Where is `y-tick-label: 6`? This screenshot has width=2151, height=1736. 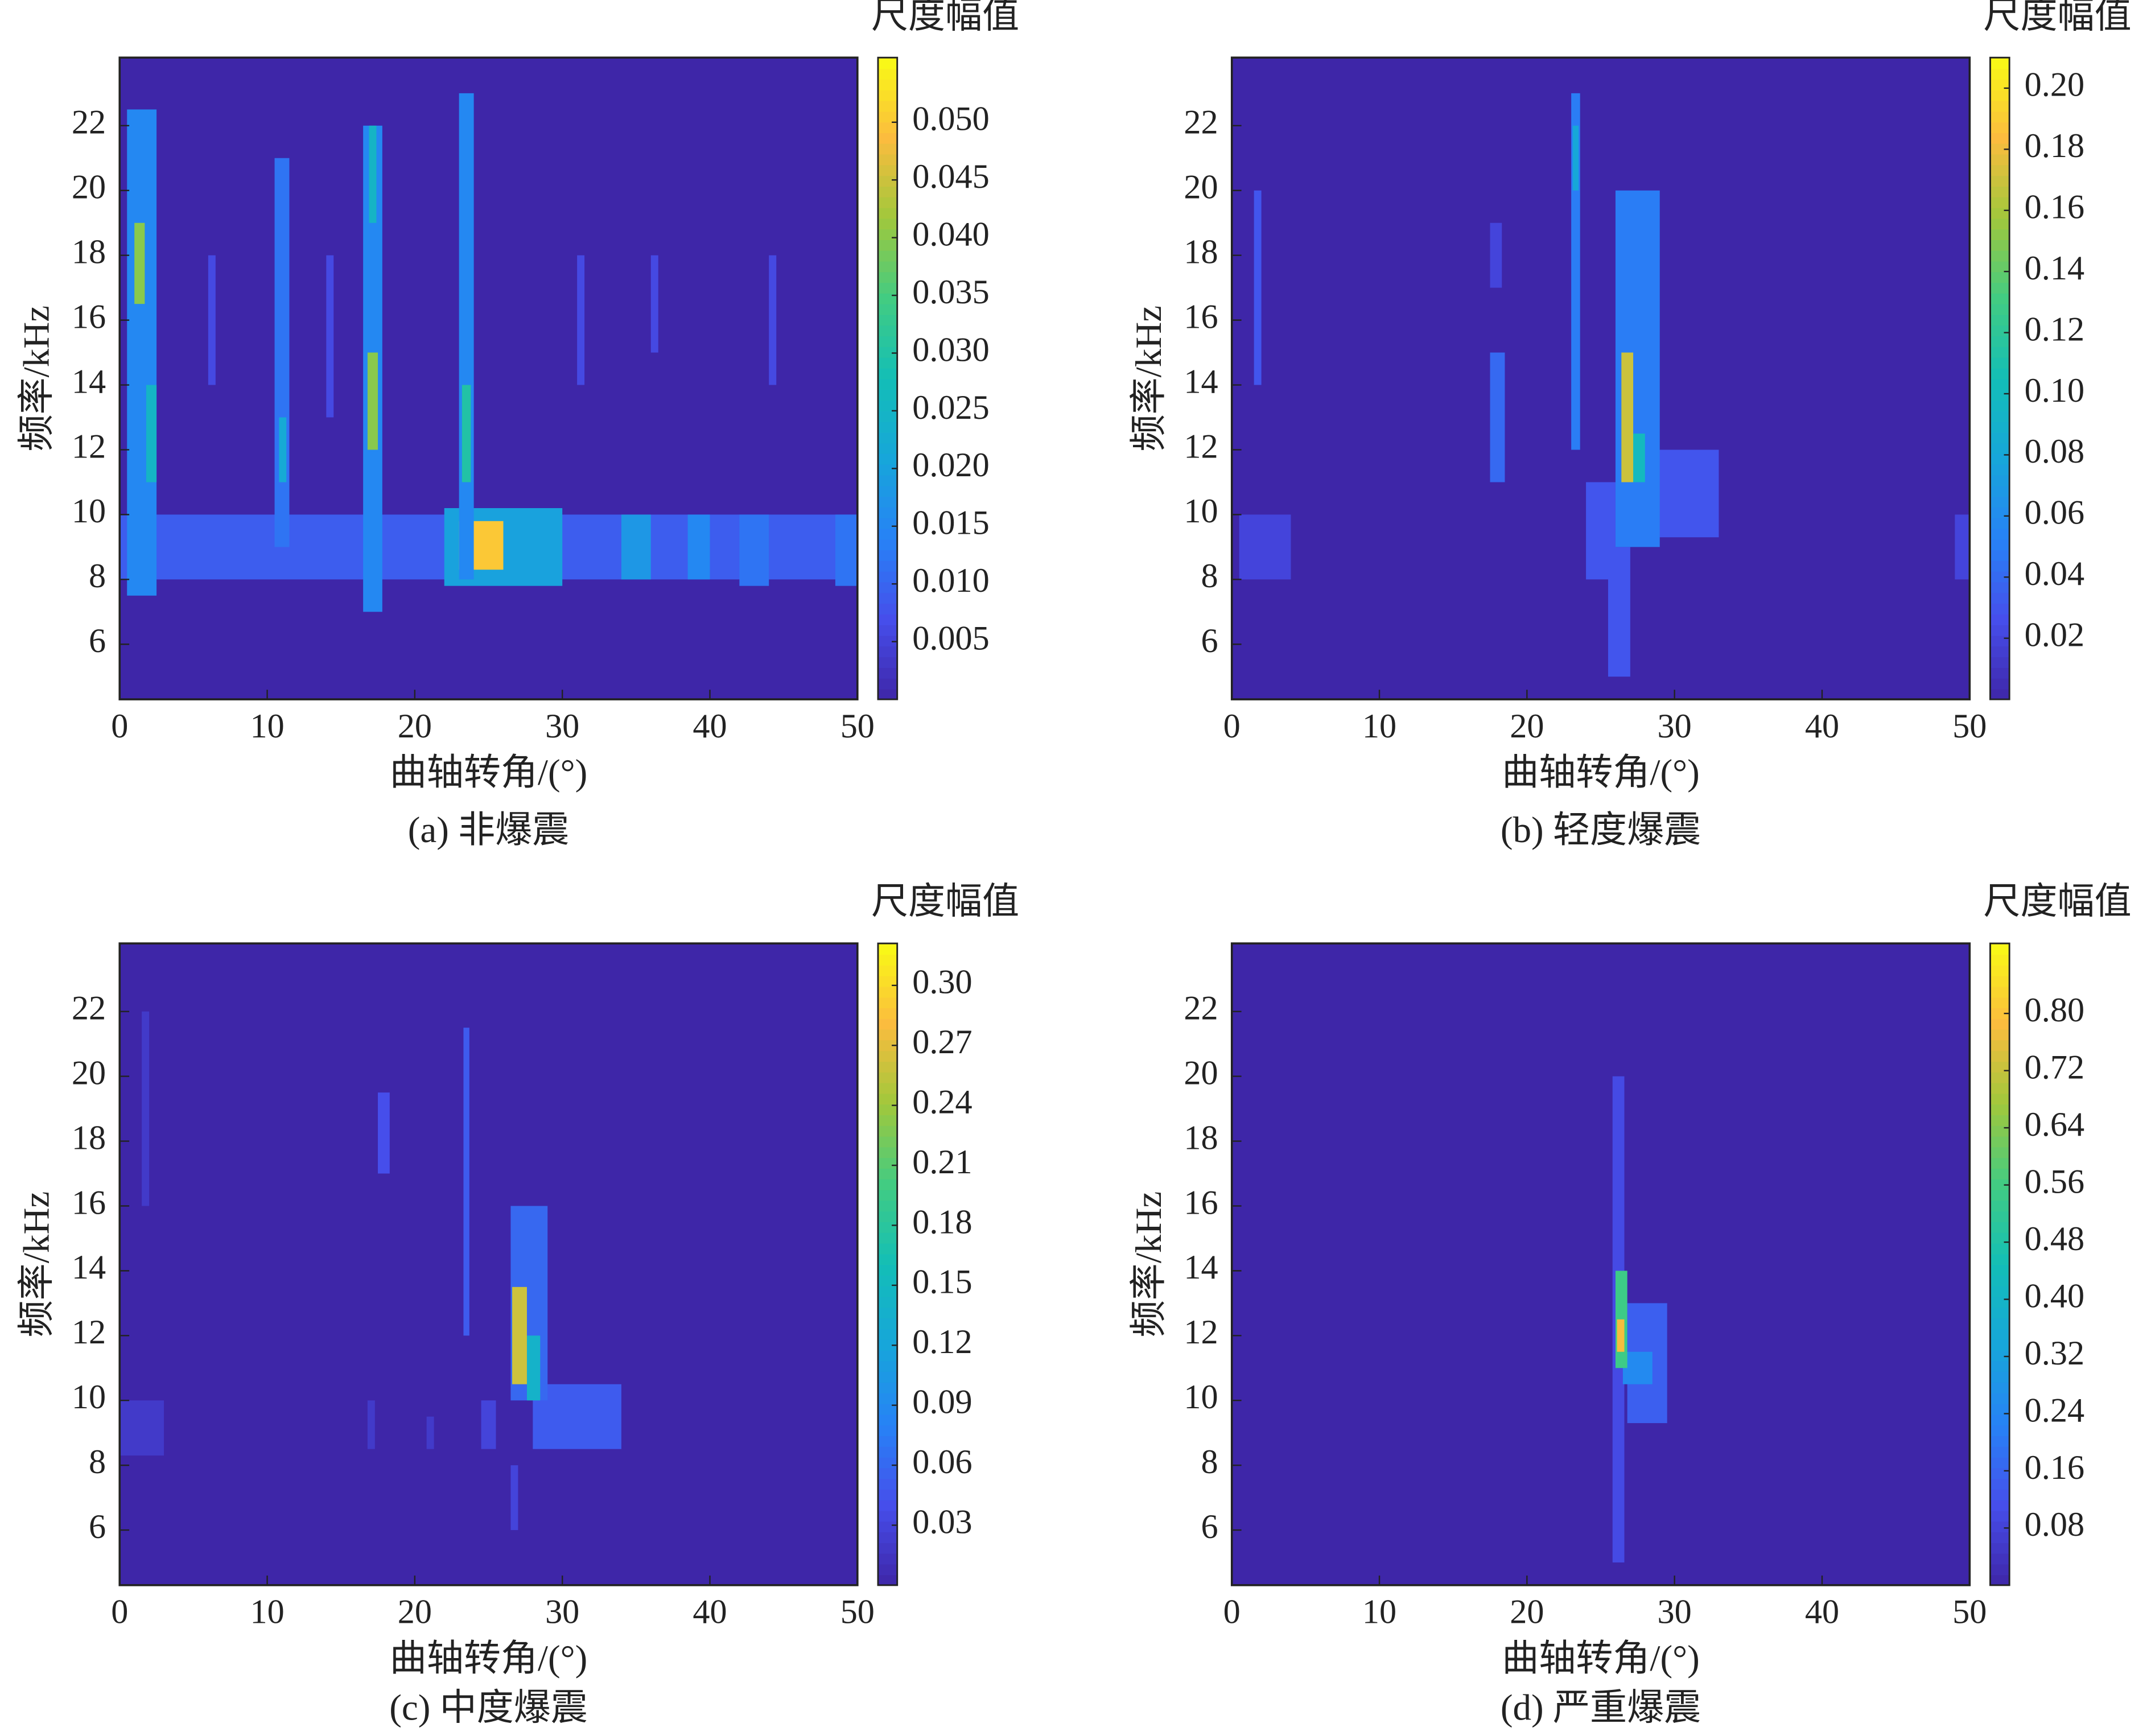
y-tick-label: 6 is located at coordinates (1209, 1527).